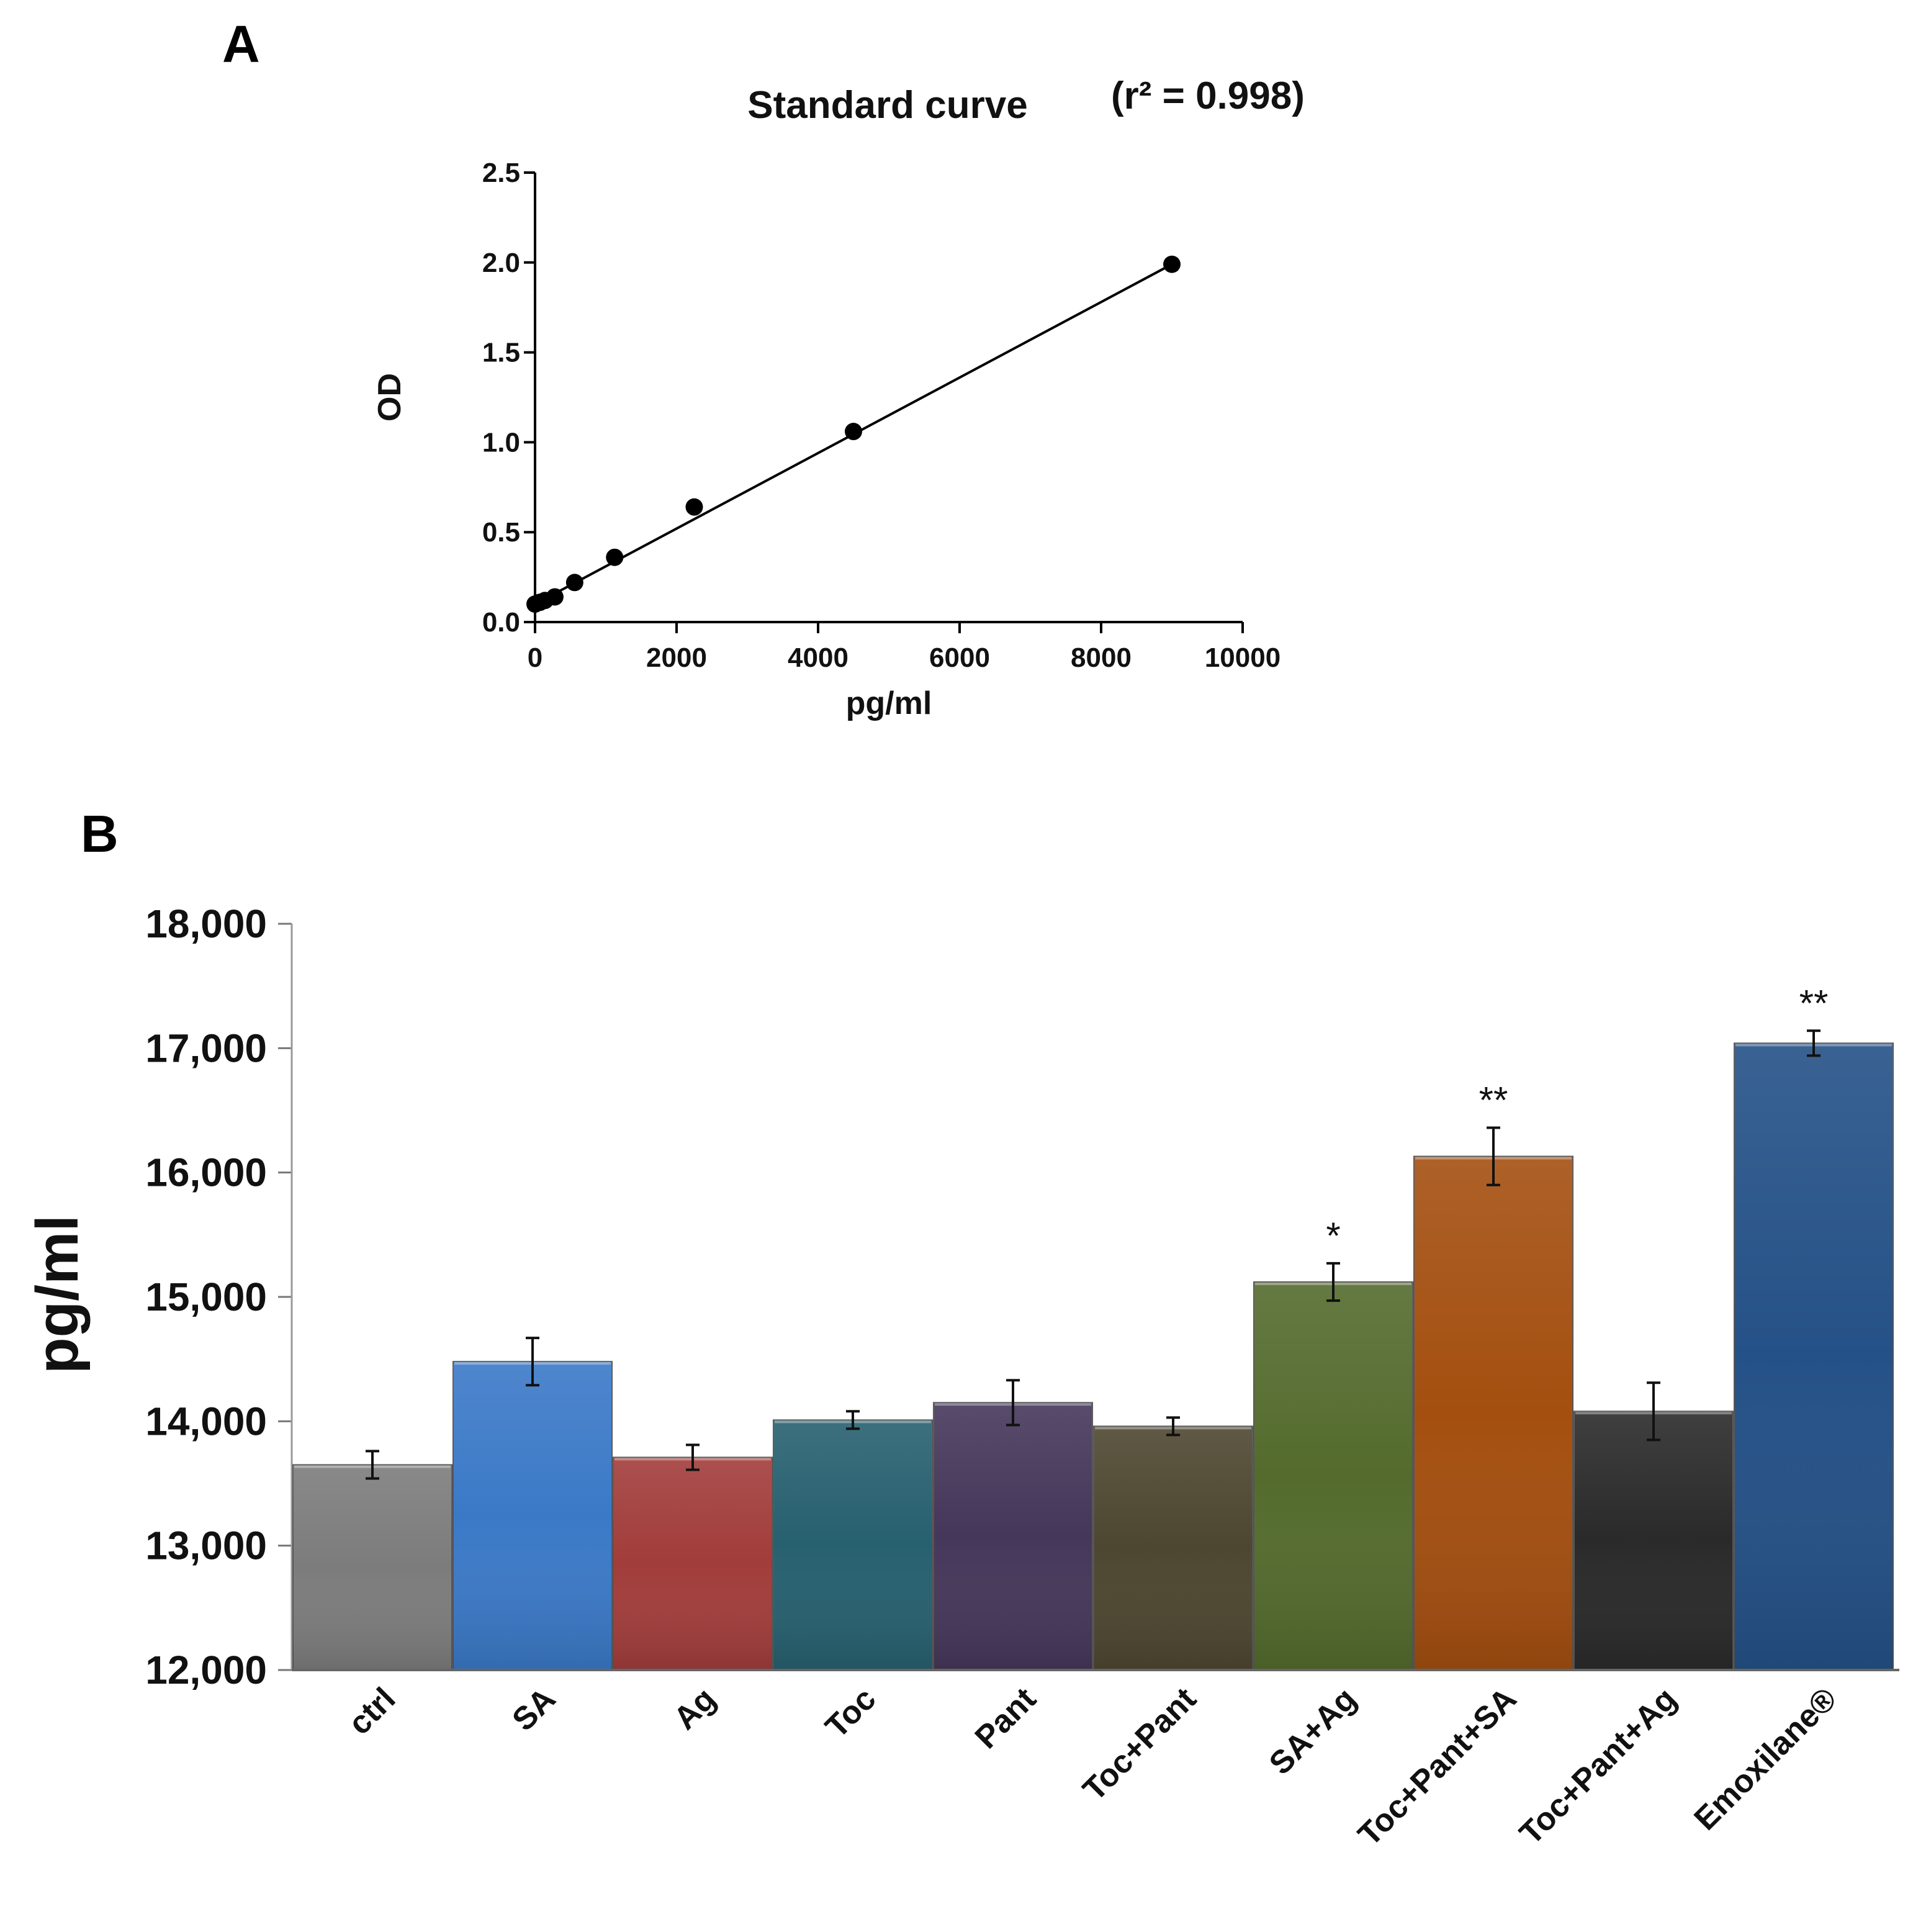 The height and width of the screenshot is (1932, 1913). What do you see at coordinates (501, 622) in the screenshot?
I see `chart-a-ytick-label: 0.0` at bounding box center [501, 622].